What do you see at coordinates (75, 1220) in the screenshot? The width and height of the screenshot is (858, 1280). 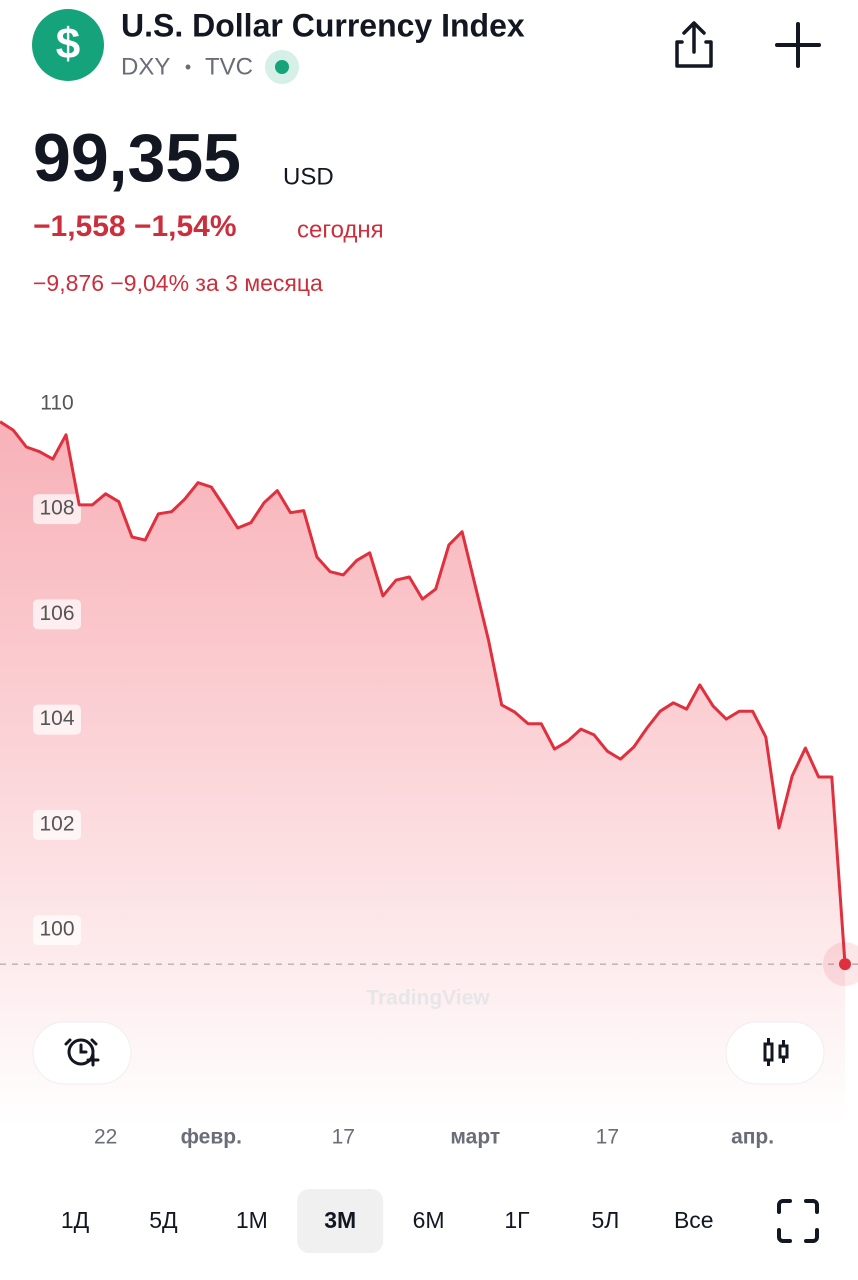 I see `range-button: 1Д` at bounding box center [75, 1220].